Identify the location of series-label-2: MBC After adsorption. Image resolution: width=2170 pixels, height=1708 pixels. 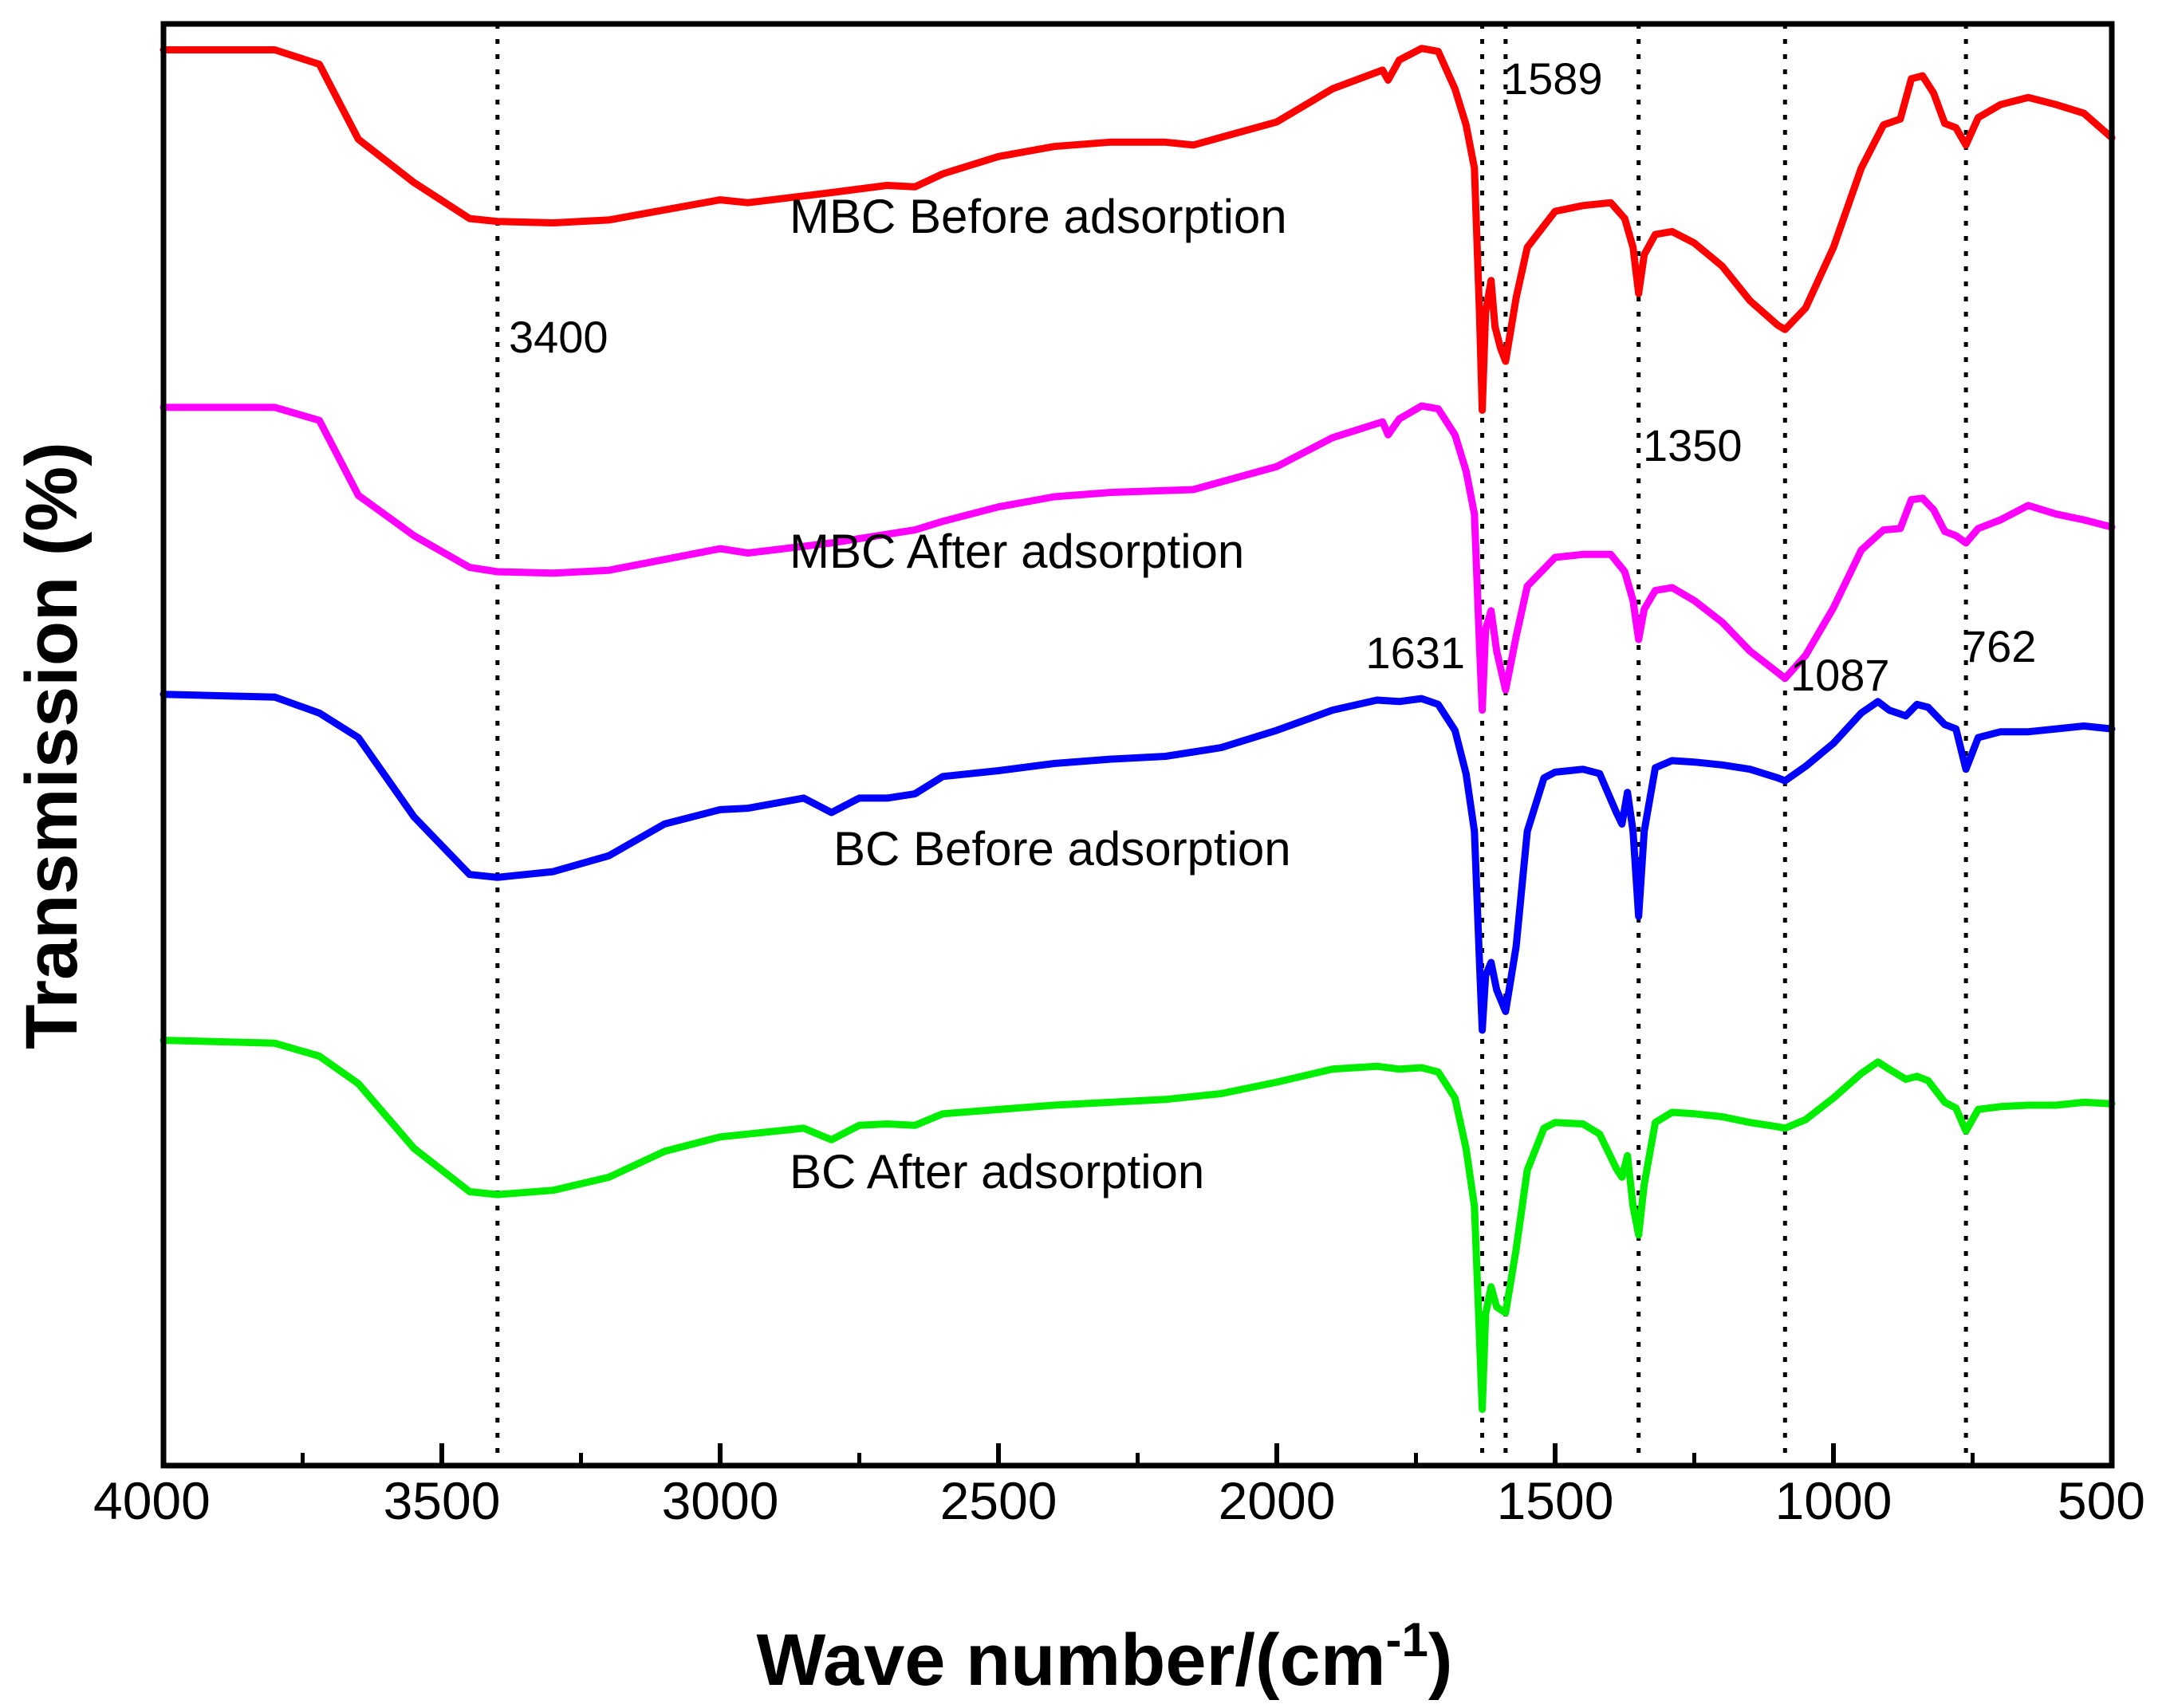
(1017, 551).